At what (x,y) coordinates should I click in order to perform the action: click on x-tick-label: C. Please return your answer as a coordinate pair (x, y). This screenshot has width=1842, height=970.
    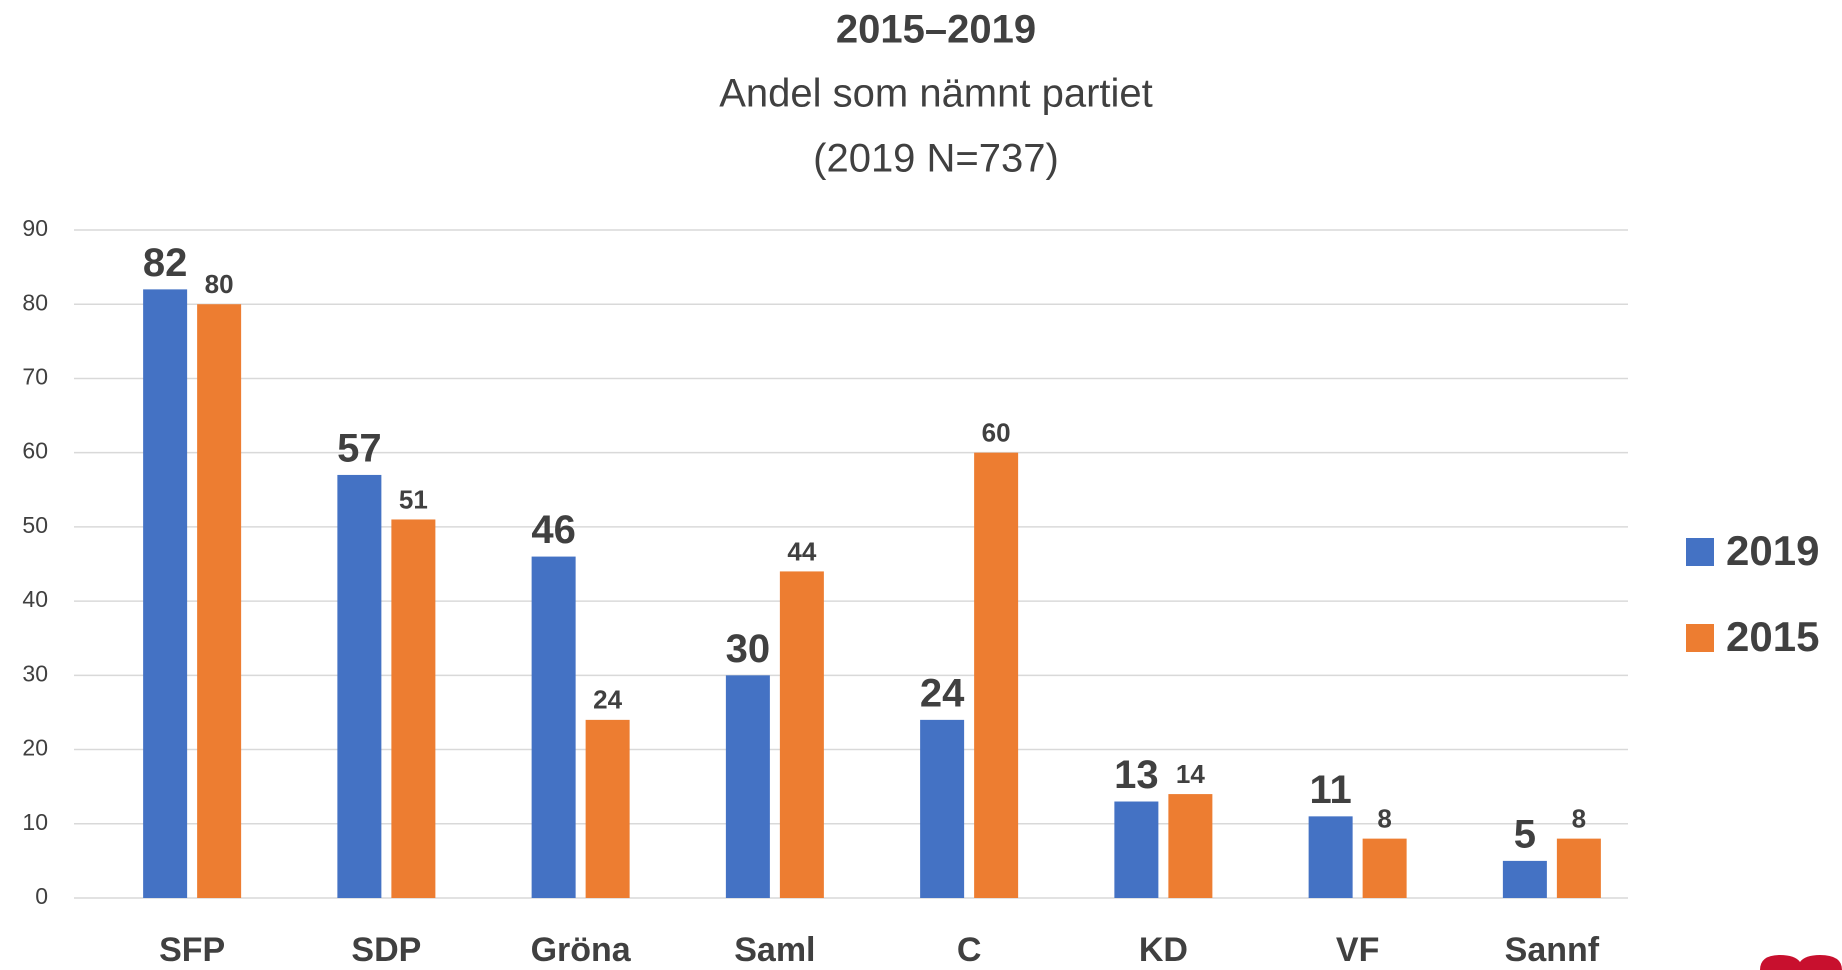
    Looking at the image, I should click on (969, 950).